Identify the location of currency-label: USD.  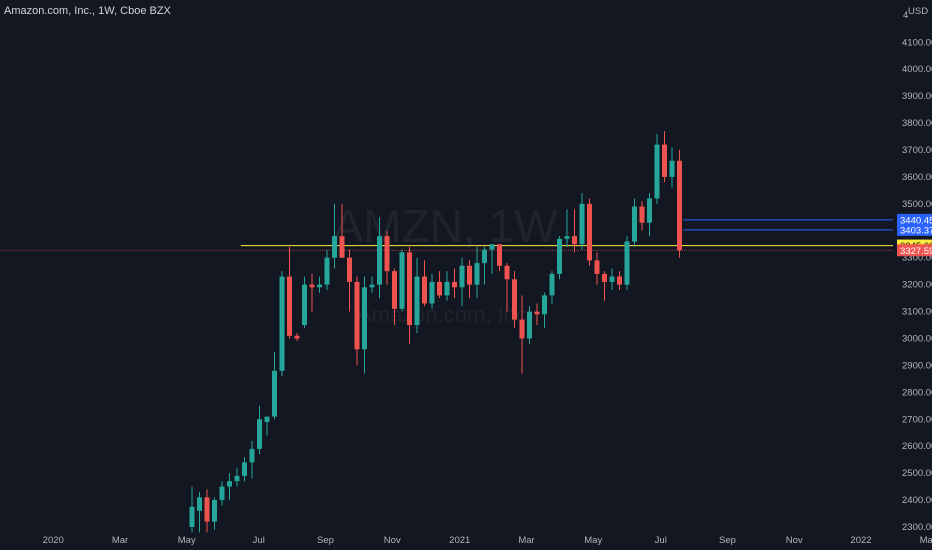
(918, 11).